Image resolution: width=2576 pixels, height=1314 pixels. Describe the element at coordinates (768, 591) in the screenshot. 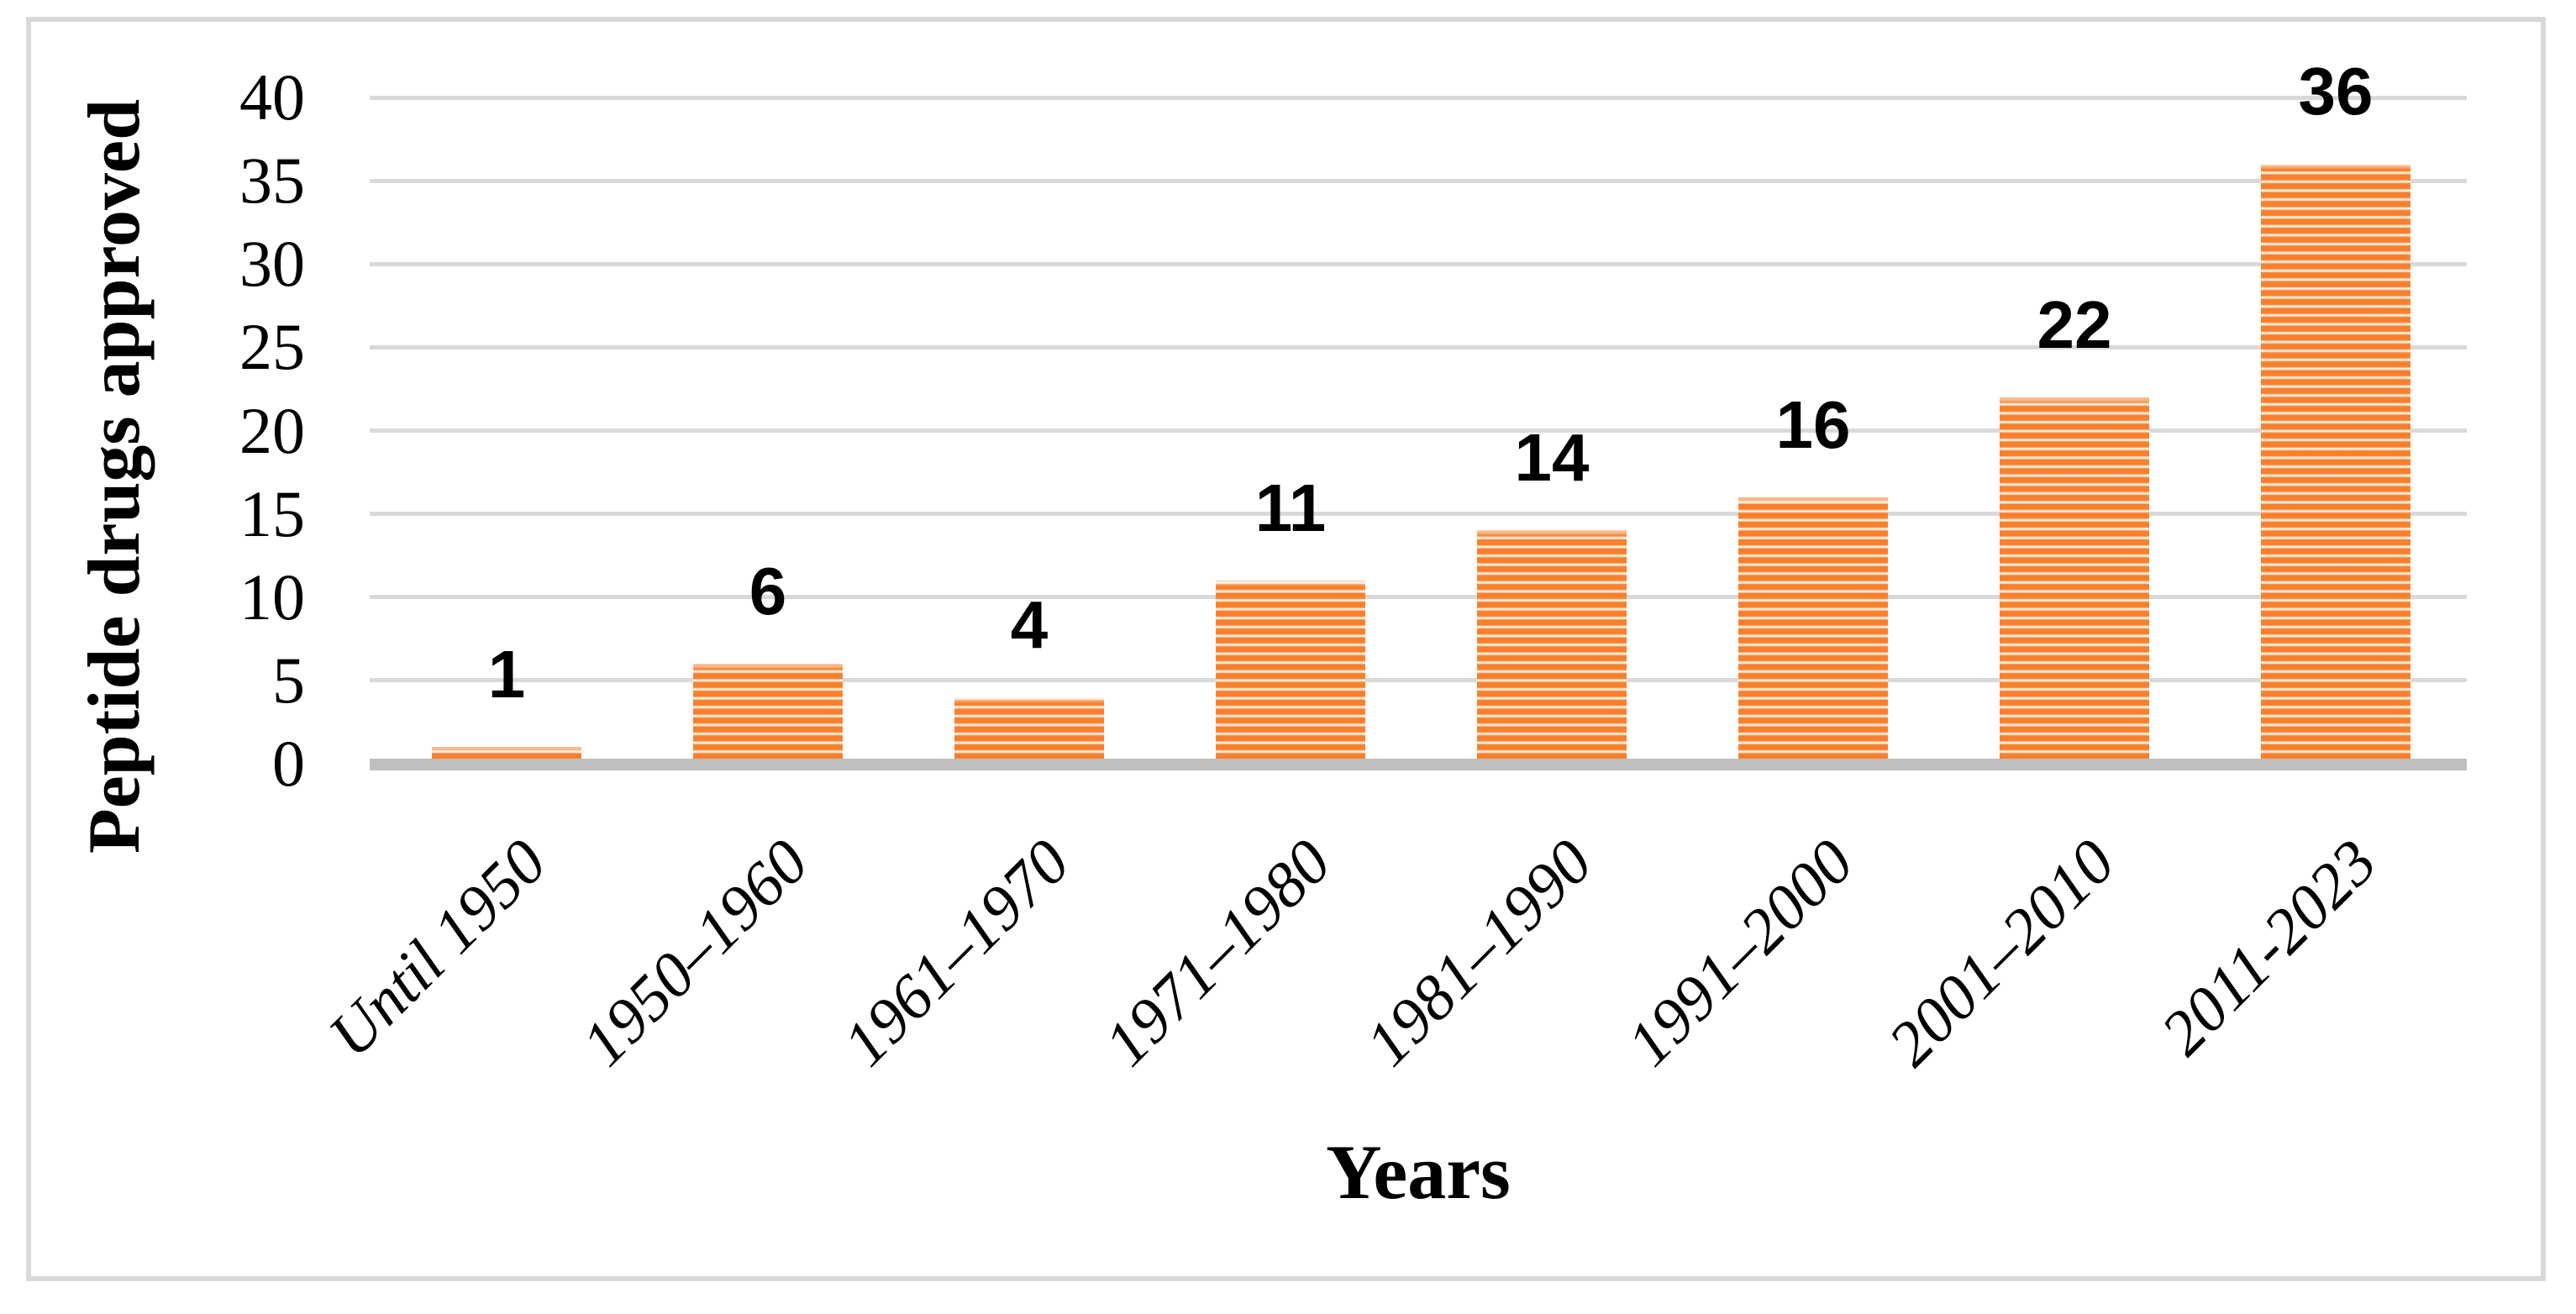

I see `bar-value-label-1950–1960: 6` at that location.